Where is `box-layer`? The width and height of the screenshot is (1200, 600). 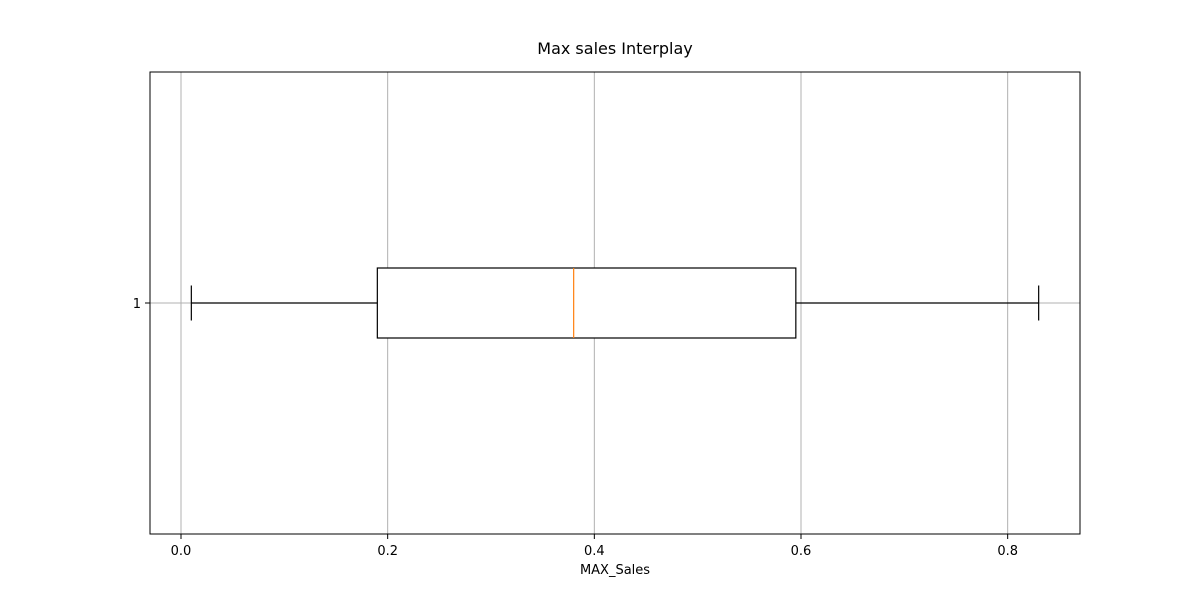 box-layer is located at coordinates (615, 303).